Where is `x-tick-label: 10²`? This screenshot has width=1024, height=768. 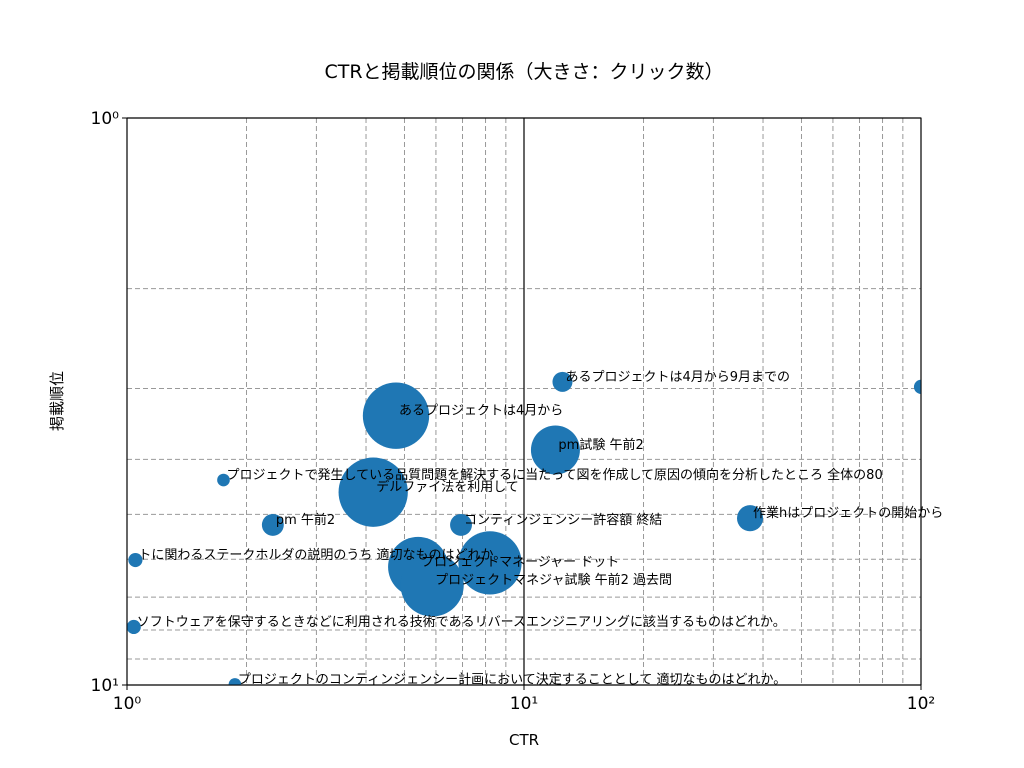 x-tick-label: 10² is located at coordinates (921, 704).